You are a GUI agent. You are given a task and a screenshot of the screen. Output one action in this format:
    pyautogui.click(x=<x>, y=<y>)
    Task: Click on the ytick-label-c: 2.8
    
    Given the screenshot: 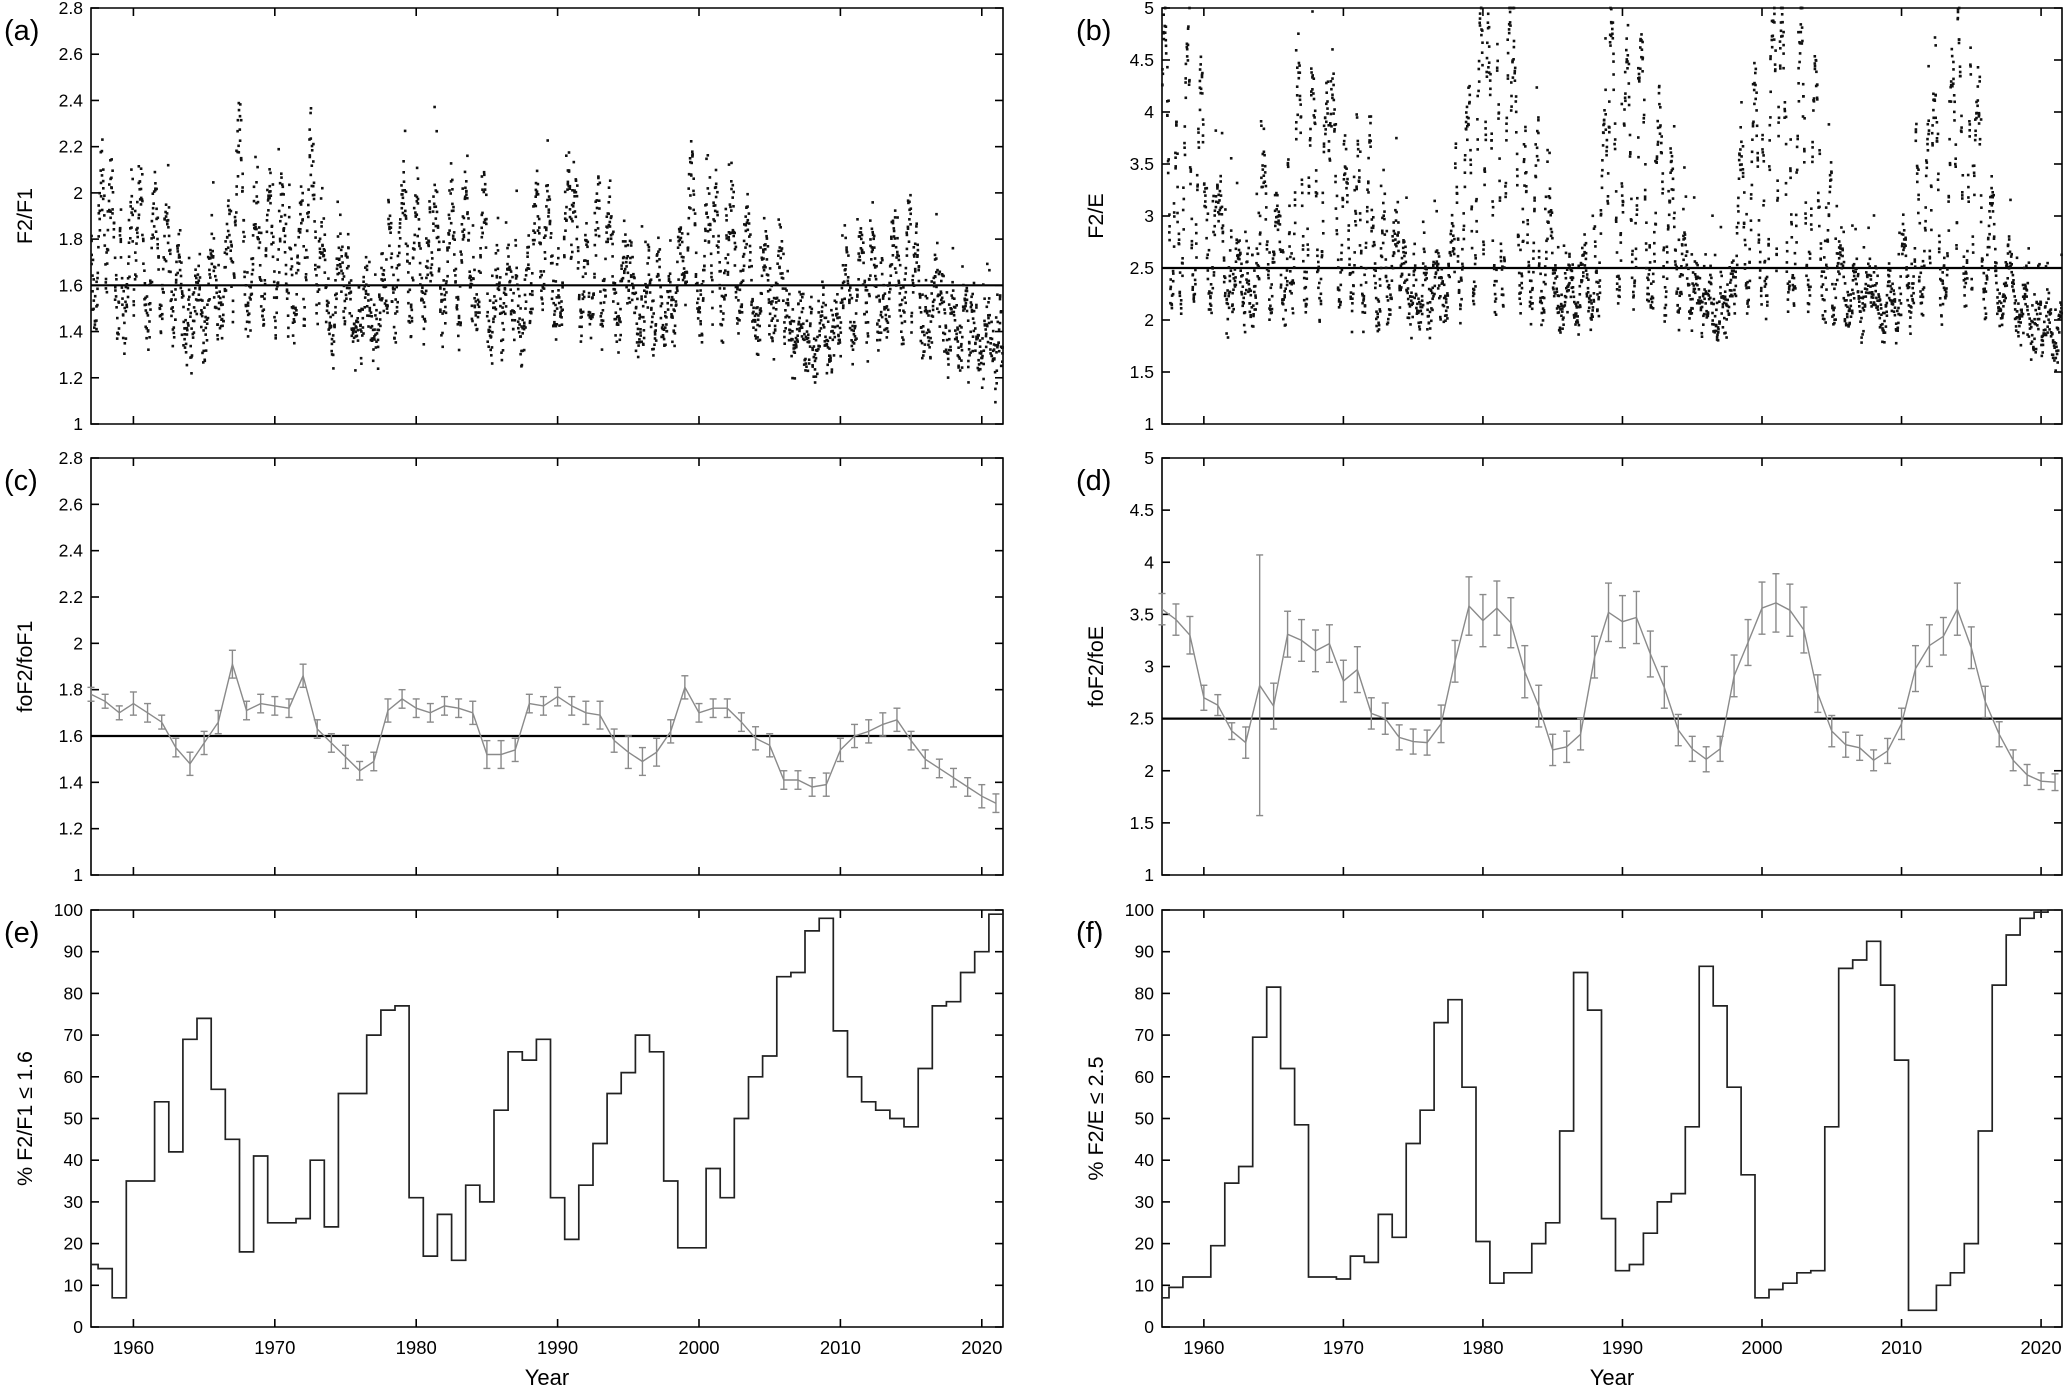 What is the action you would take?
    pyautogui.click(x=71, y=458)
    